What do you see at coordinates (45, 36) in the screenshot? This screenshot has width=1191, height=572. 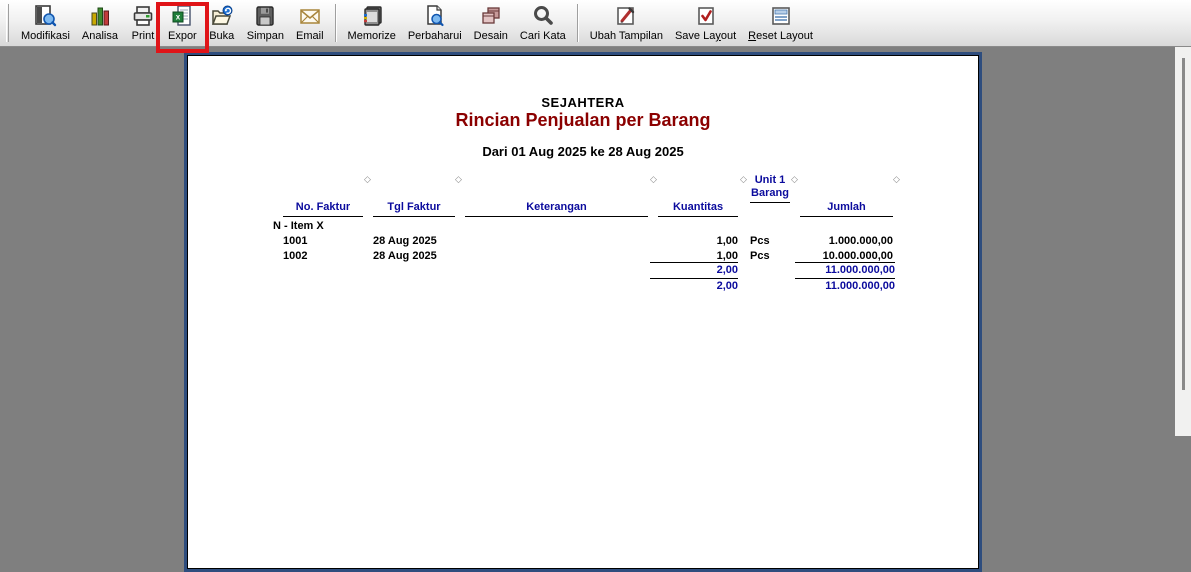 I see `modifikasi-label: Modifikasi` at bounding box center [45, 36].